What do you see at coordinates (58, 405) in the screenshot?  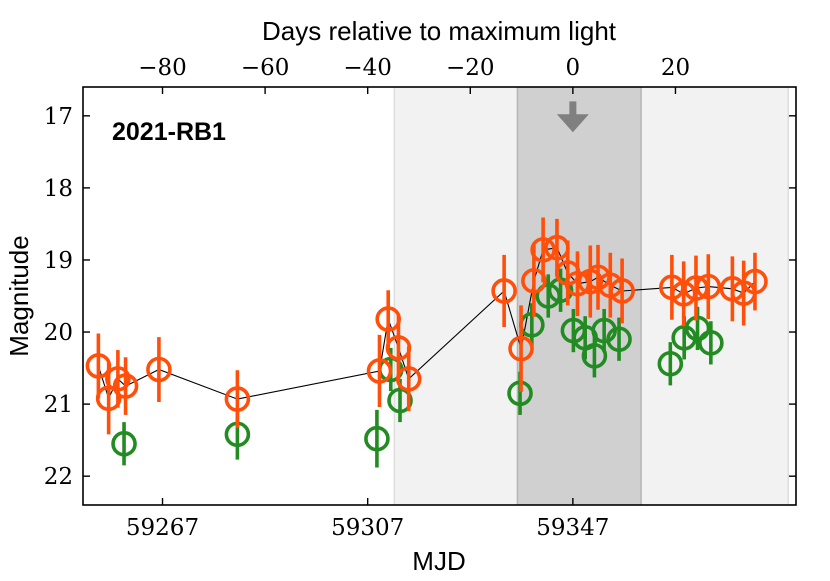 I see `y-tick-label-4: 21` at bounding box center [58, 405].